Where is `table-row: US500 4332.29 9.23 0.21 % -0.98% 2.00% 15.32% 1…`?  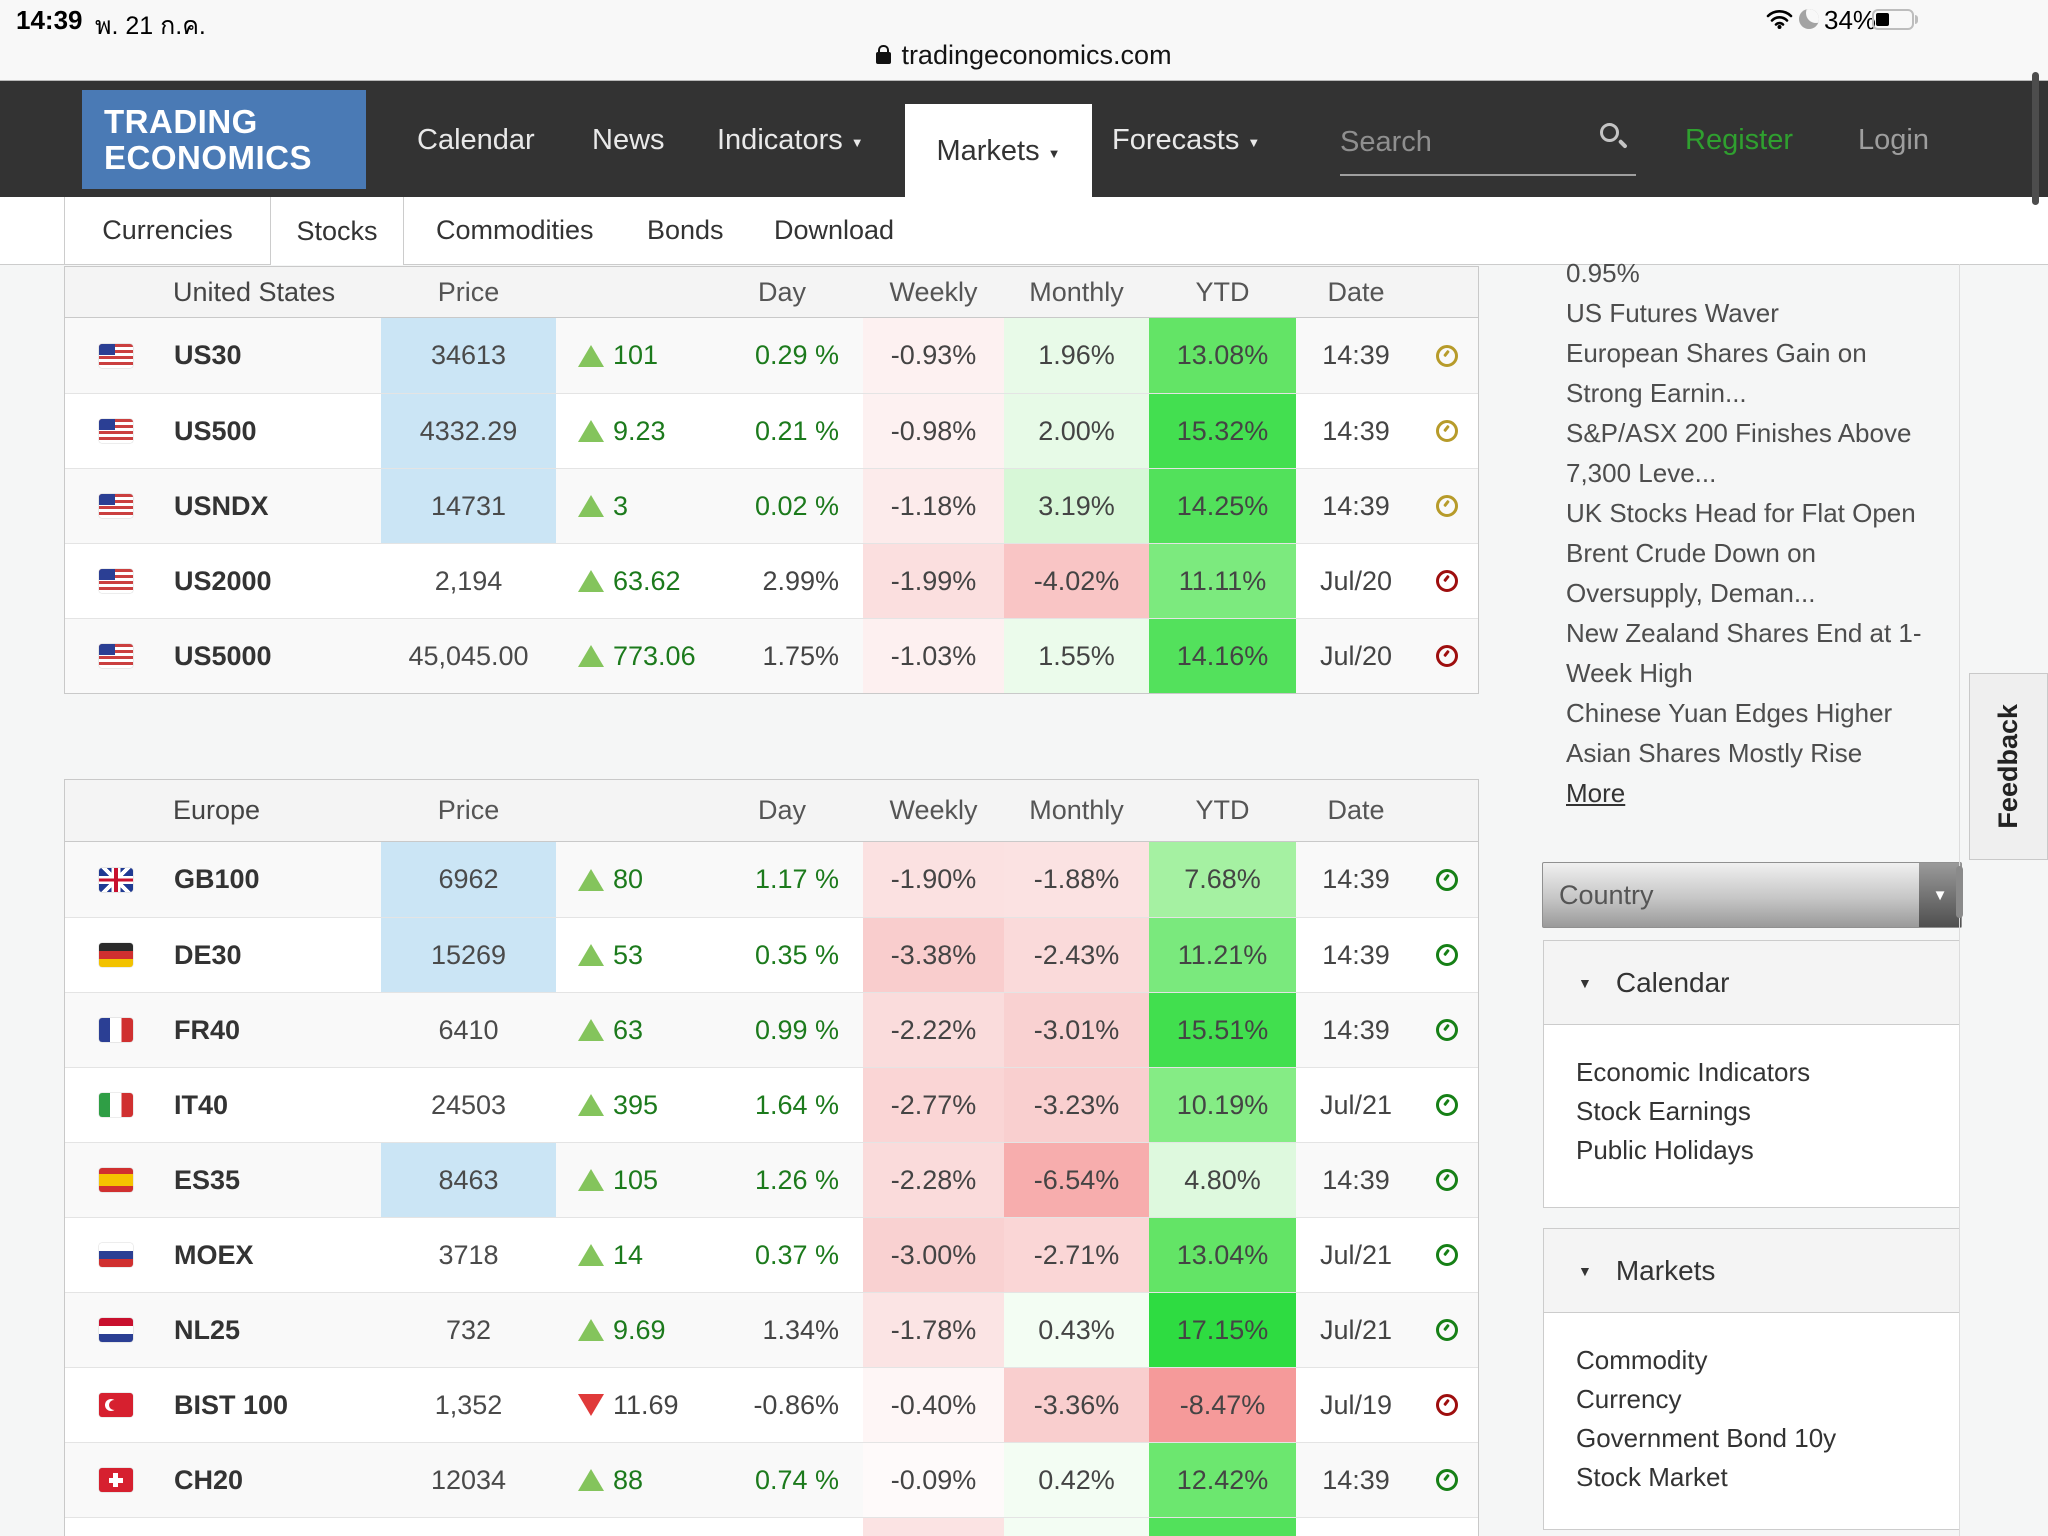
table-row: US500 4332.29 9.23 0.21 % -0.98% 2.00% 15.32% 1… is located at coordinates (771, 430).